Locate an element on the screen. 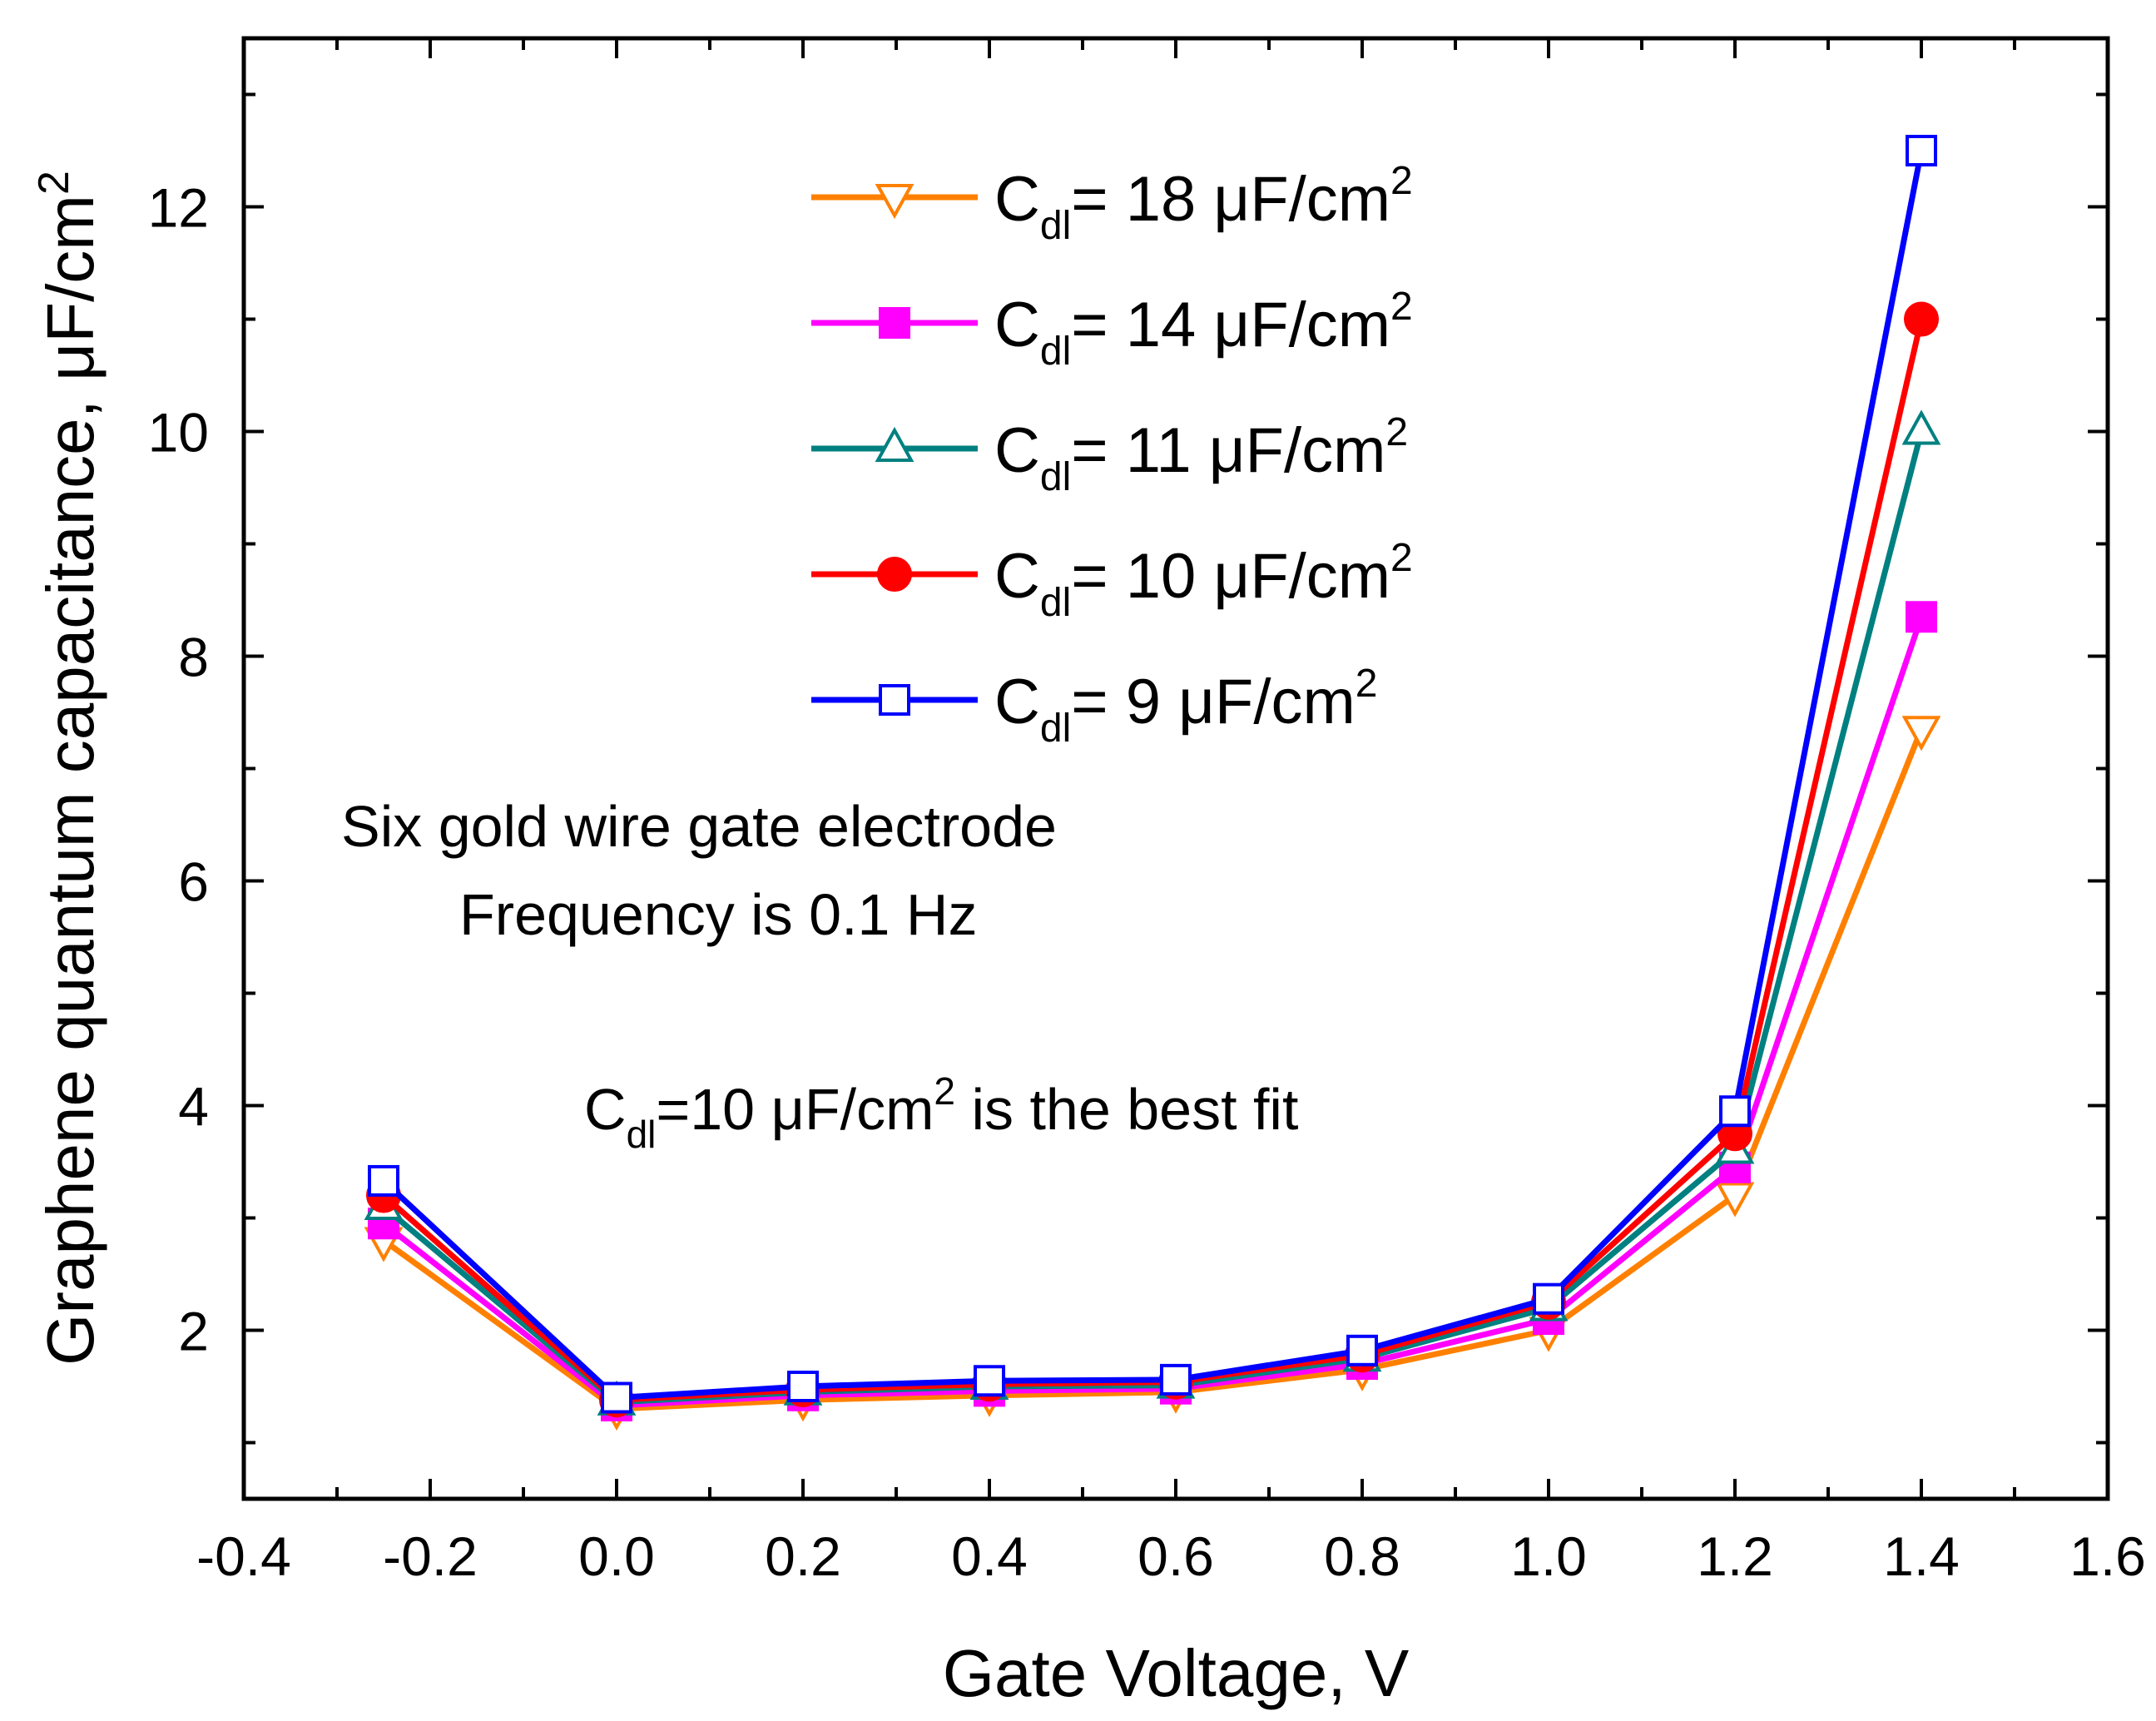 Image resolution: width=2156 pixels, height=1721 pixels. y-axis-title: Graphene quantum capacitance, μF/cm2 is located at coordinates (68, 768).